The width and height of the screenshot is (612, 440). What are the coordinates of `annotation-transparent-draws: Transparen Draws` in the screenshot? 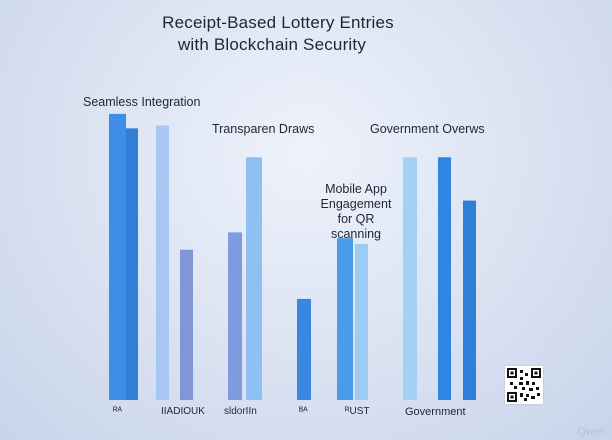 It's located at (263, 129).